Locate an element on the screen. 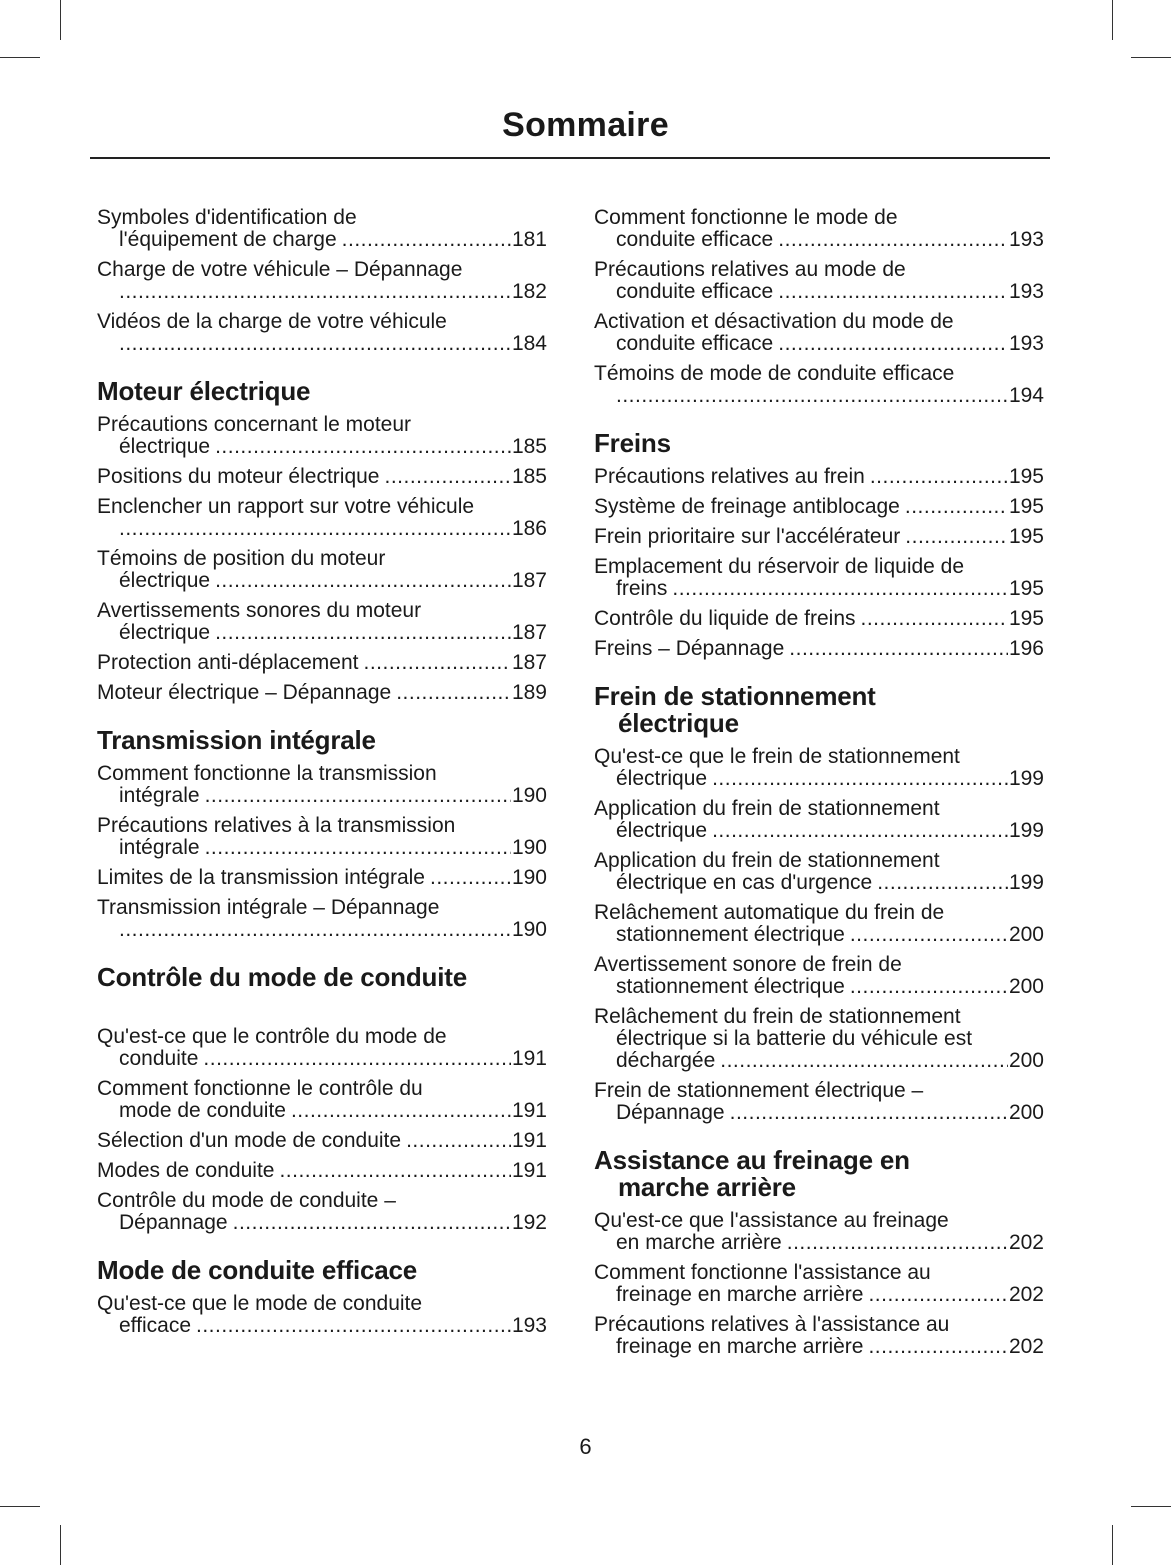 This screenshot has height=1565, width=1171. toc-entry: Contrôle du liquide de freins 195 is located at coordinates (819, 619).